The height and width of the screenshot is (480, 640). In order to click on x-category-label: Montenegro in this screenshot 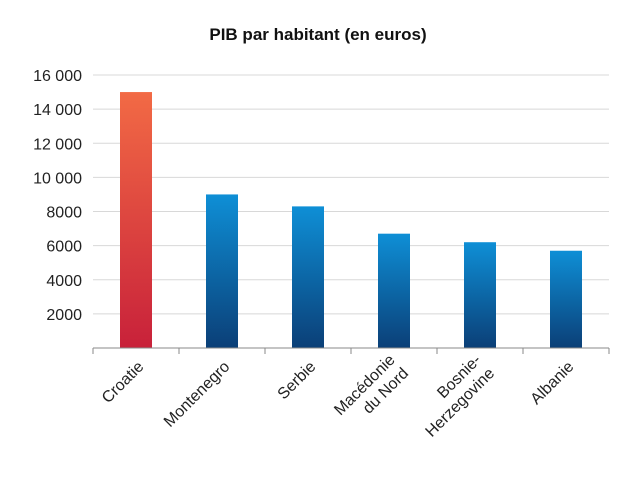, I will do `click(197, 394)`.